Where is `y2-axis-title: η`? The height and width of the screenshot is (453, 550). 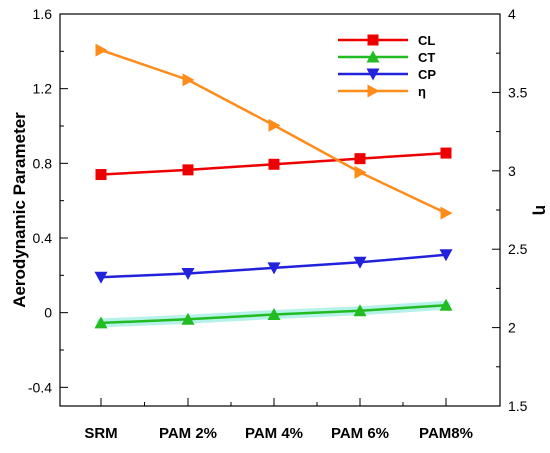
y2-axis-title: η is located at coordinates (541, 210).